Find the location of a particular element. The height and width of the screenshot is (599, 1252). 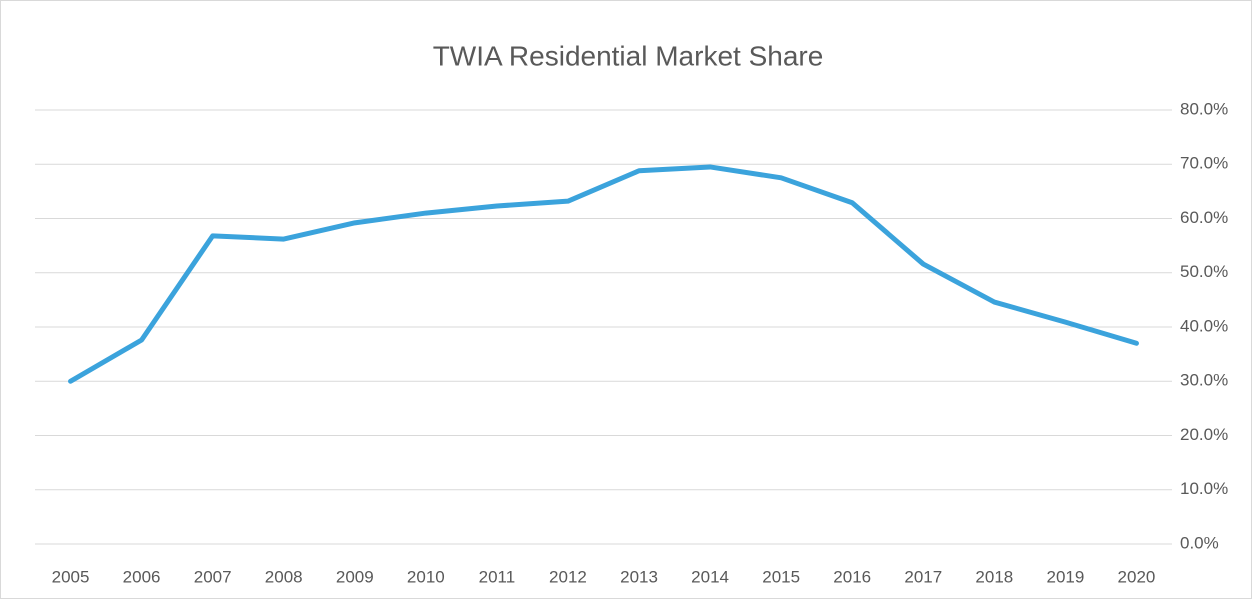

x-tick-label: 2014 is located at coordinates (710, 576).